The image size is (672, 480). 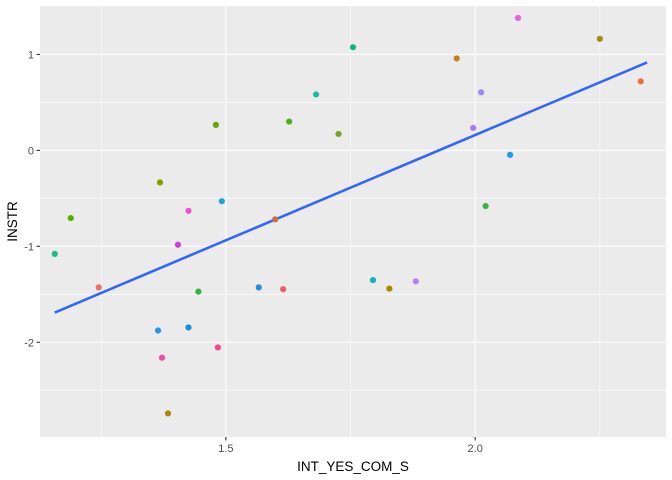 I want to click on y-axis: -2 -1 0 1, so click(x=32, y=199).